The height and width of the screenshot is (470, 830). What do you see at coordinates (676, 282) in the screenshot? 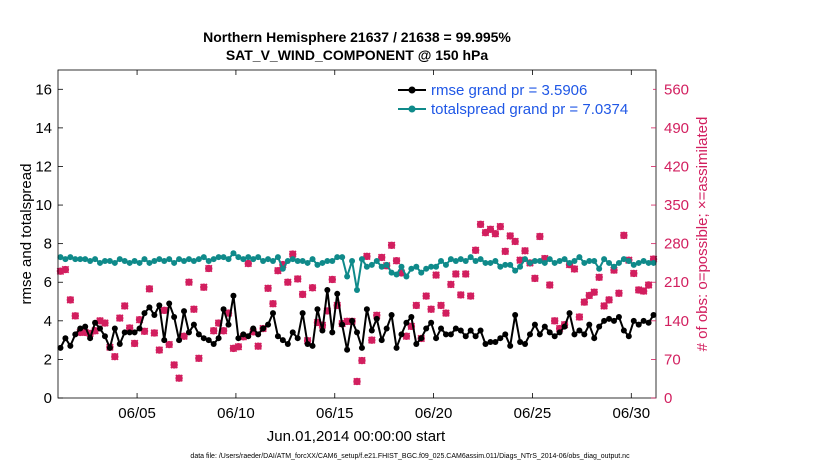
I see `y2-tick-label: 210` at bounding box center [676, 282].